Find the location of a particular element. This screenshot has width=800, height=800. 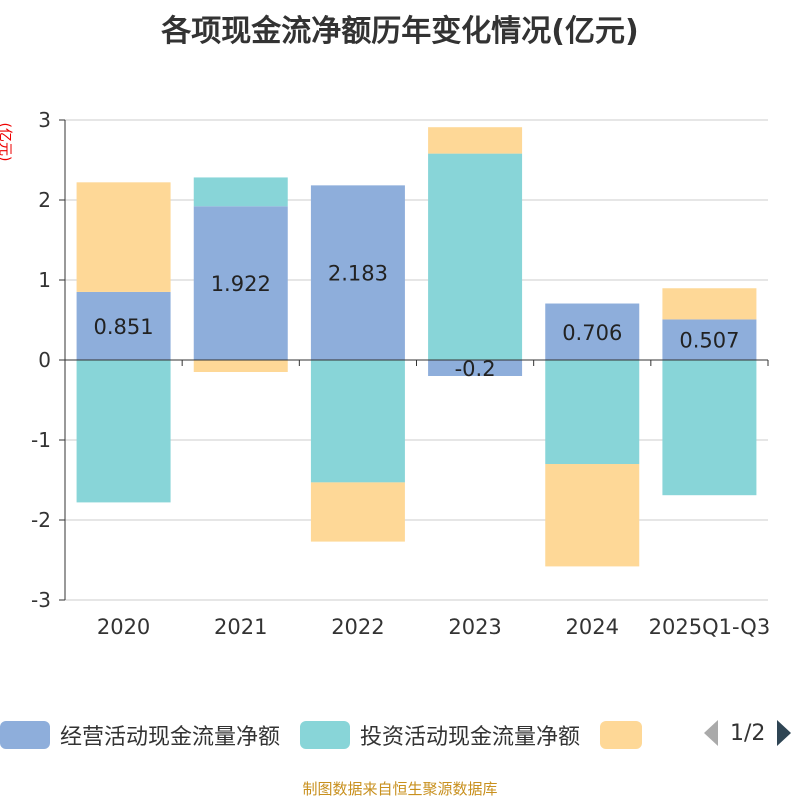

bar-1-2022 is located at coordinates (357, 272).